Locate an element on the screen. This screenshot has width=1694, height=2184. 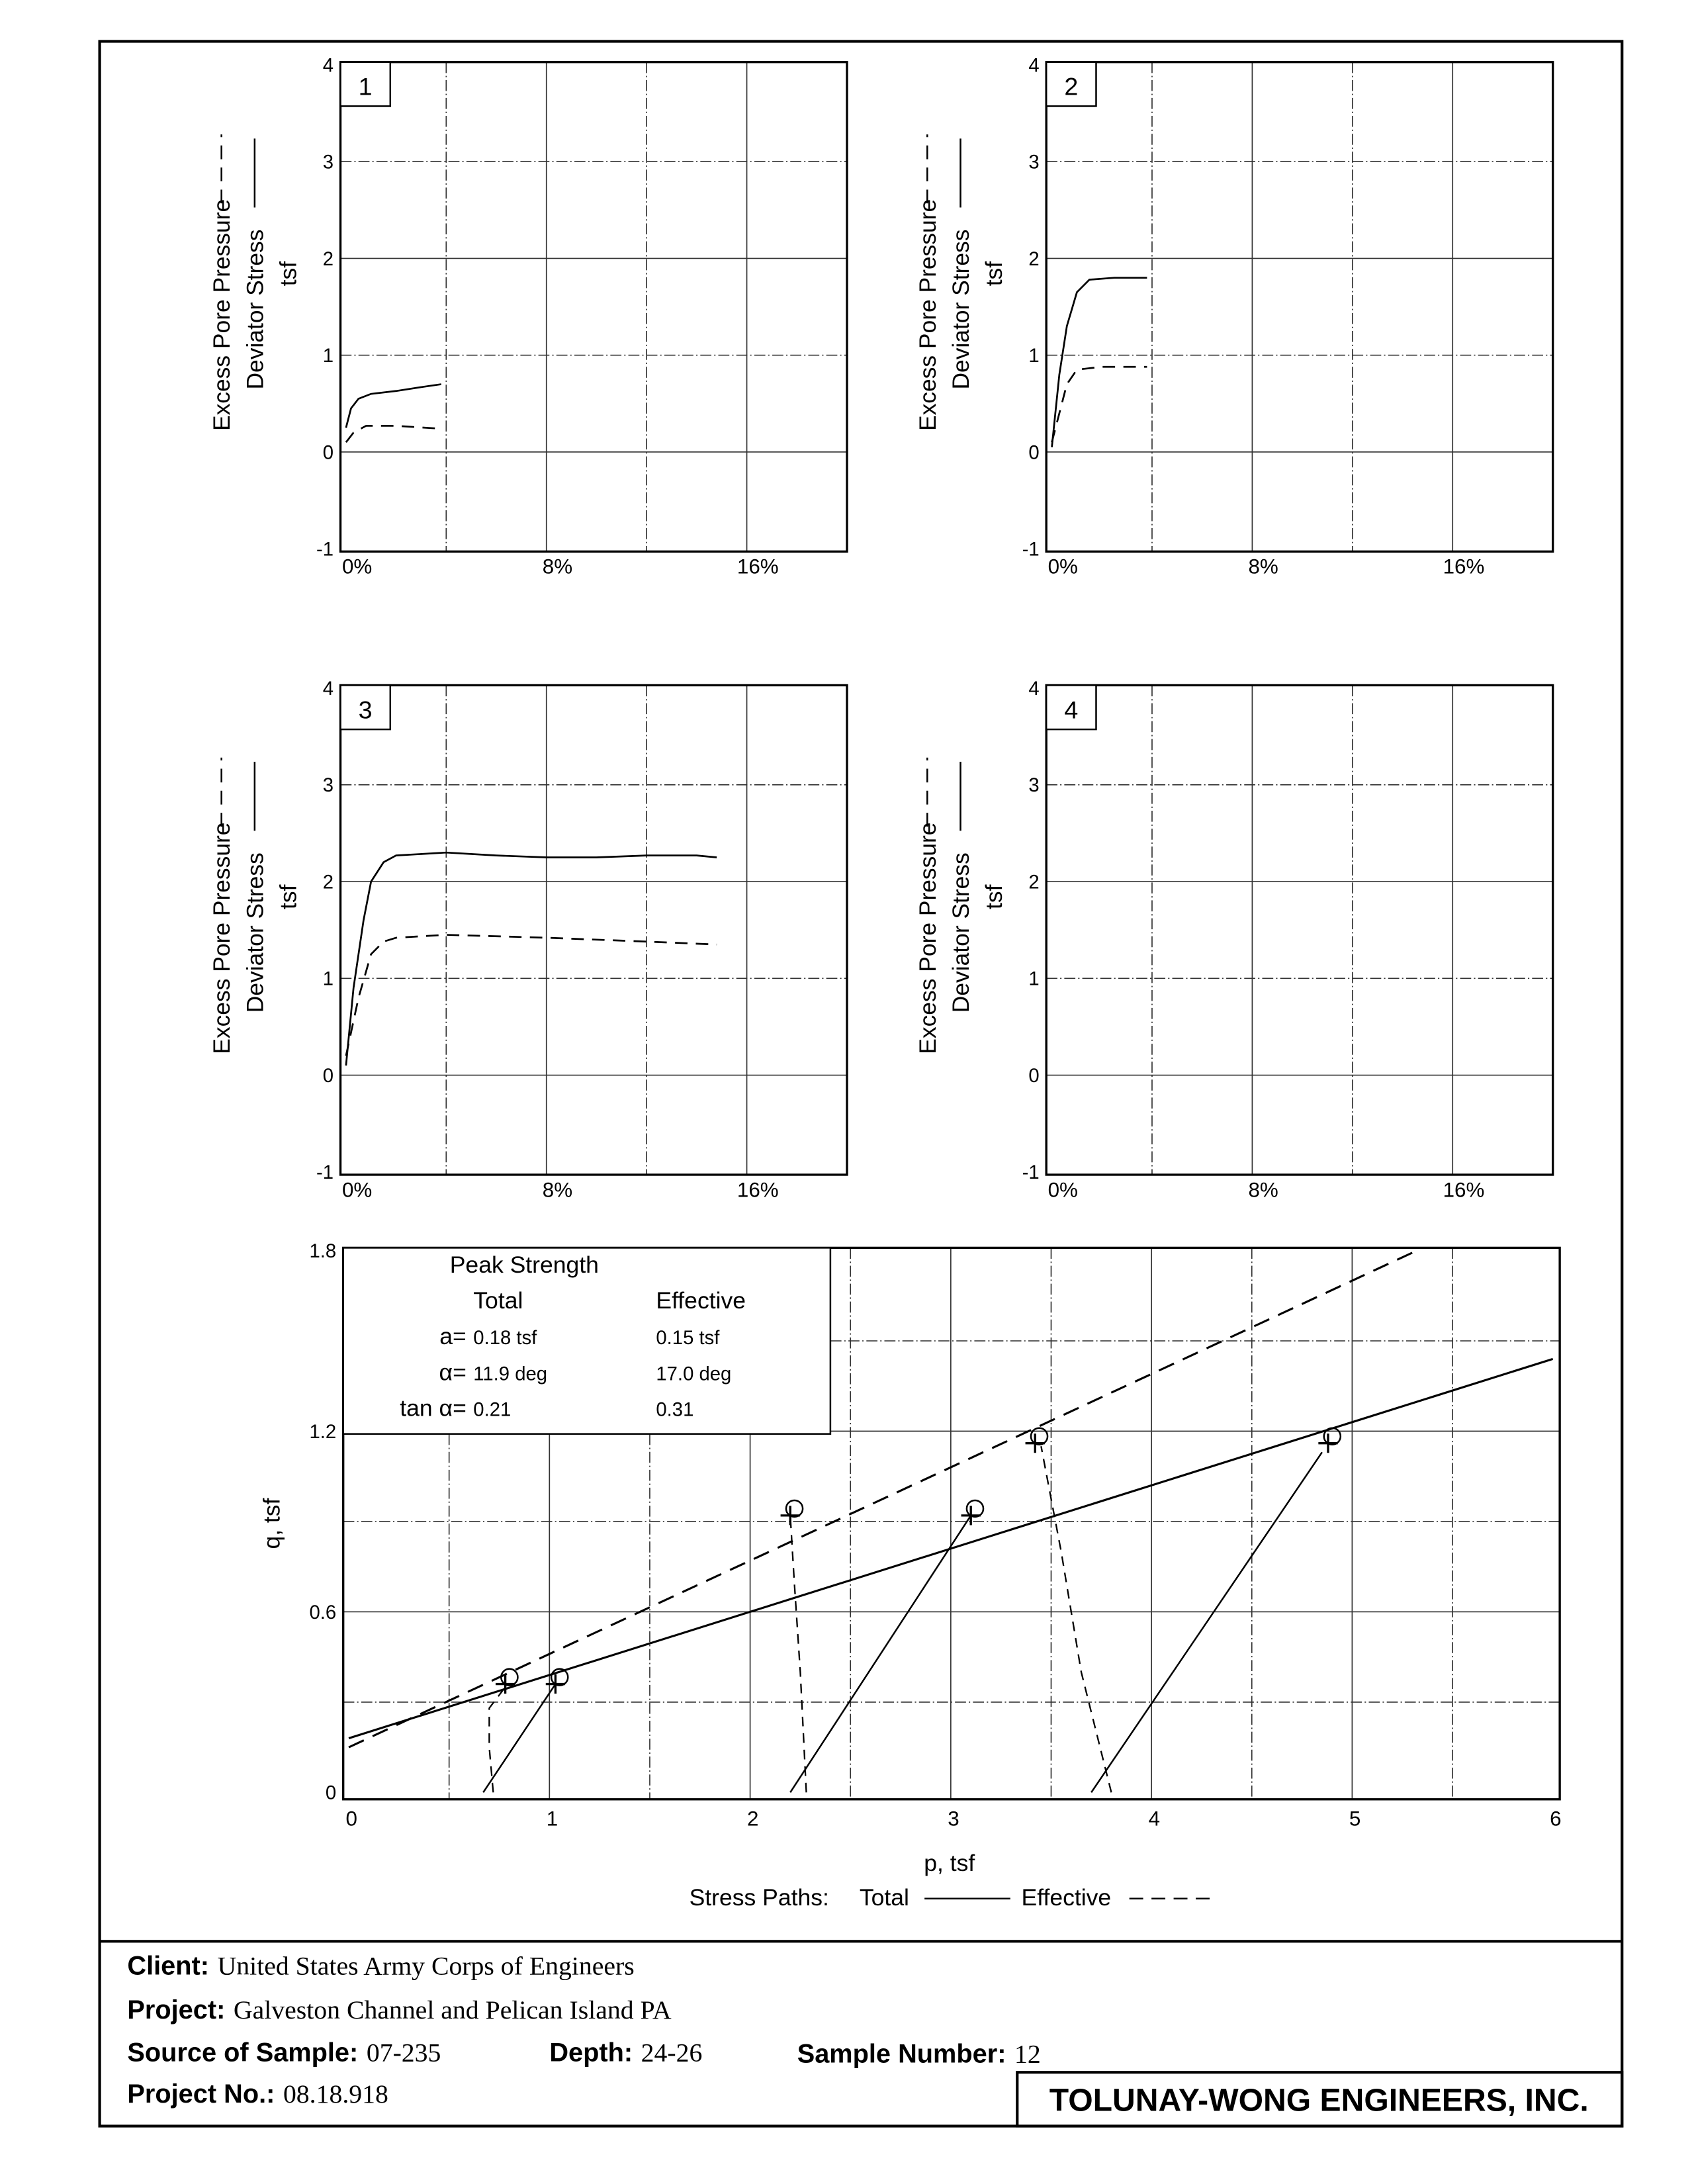
legend-col-effective: Effective is located at coordinates (701, 1300).